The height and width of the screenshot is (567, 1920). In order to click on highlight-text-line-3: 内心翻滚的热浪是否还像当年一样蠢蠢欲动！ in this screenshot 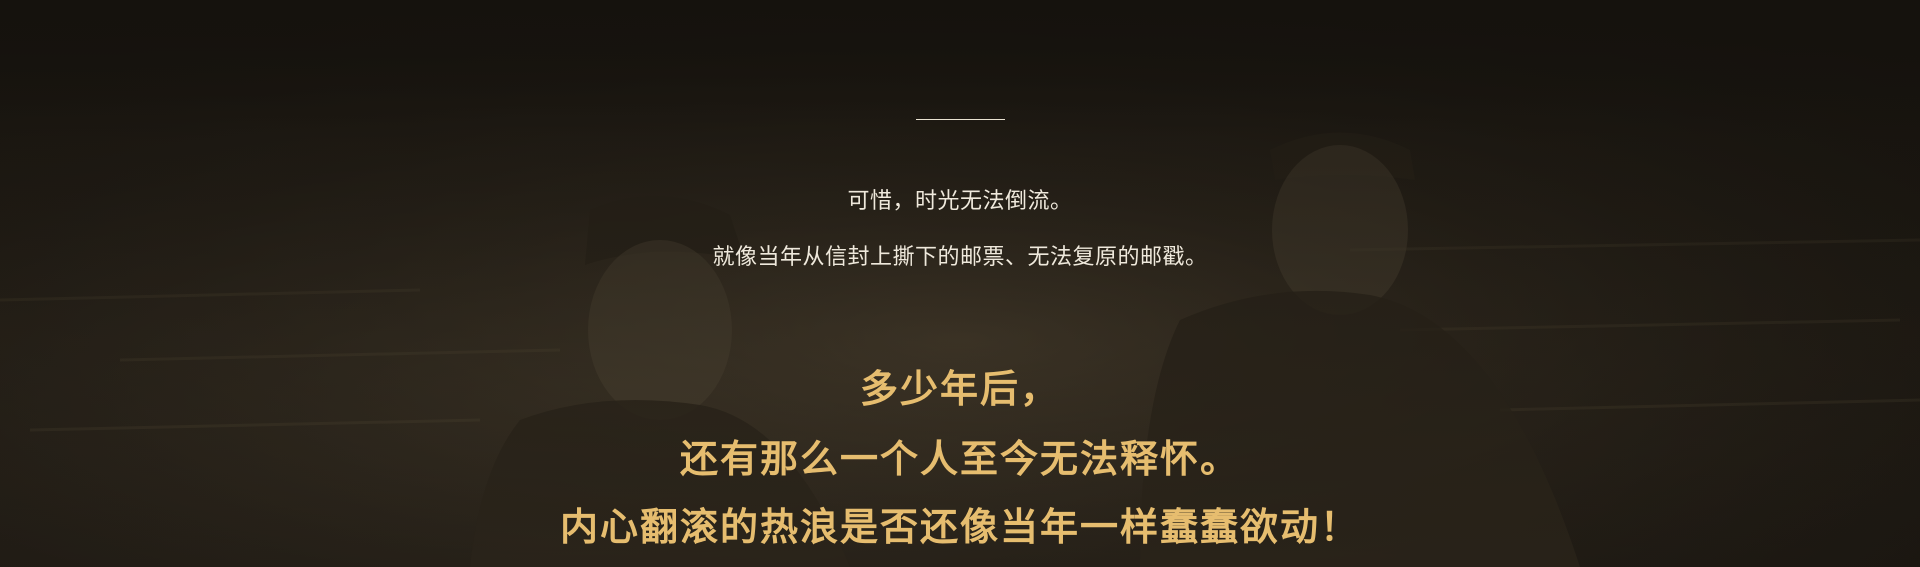, I will do `click(959, 526)`.